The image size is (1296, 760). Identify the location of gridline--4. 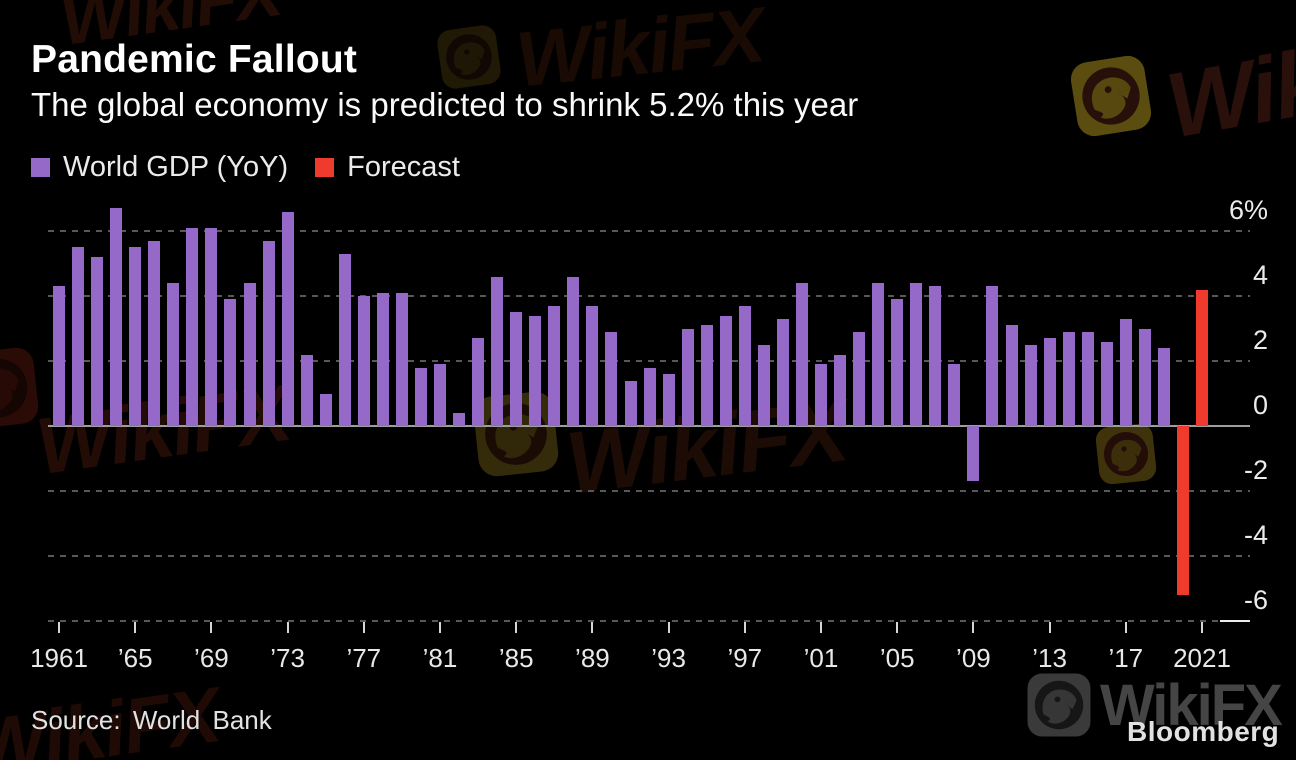
(649, 556).